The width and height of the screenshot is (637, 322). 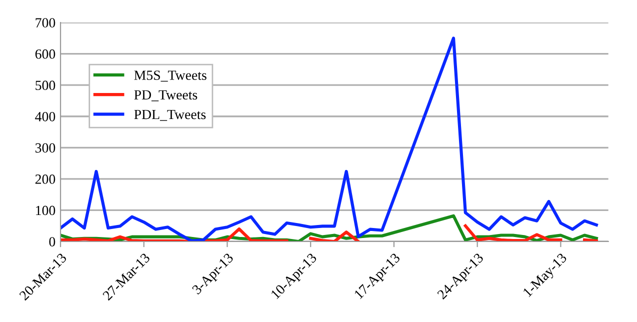 I want to click on y-tick-label: 100, so click(x=46, y=211).